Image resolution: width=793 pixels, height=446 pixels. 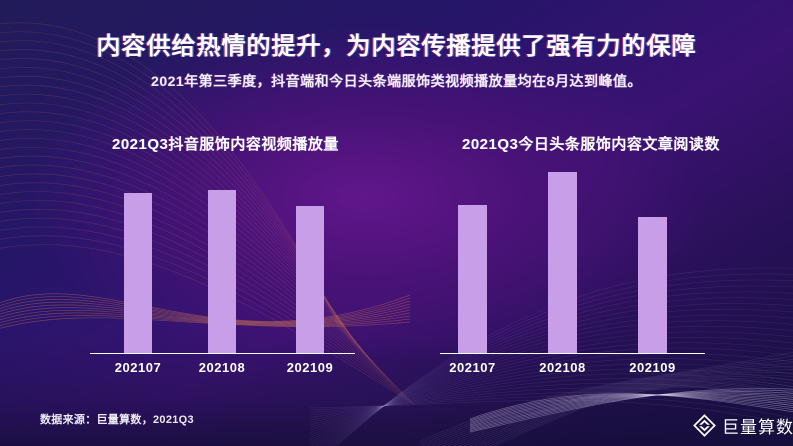 What do you see at coordinates (757, 427) in the screenshot?
I see `logo-text: 巨量算数` at bounding box center [757, 427].